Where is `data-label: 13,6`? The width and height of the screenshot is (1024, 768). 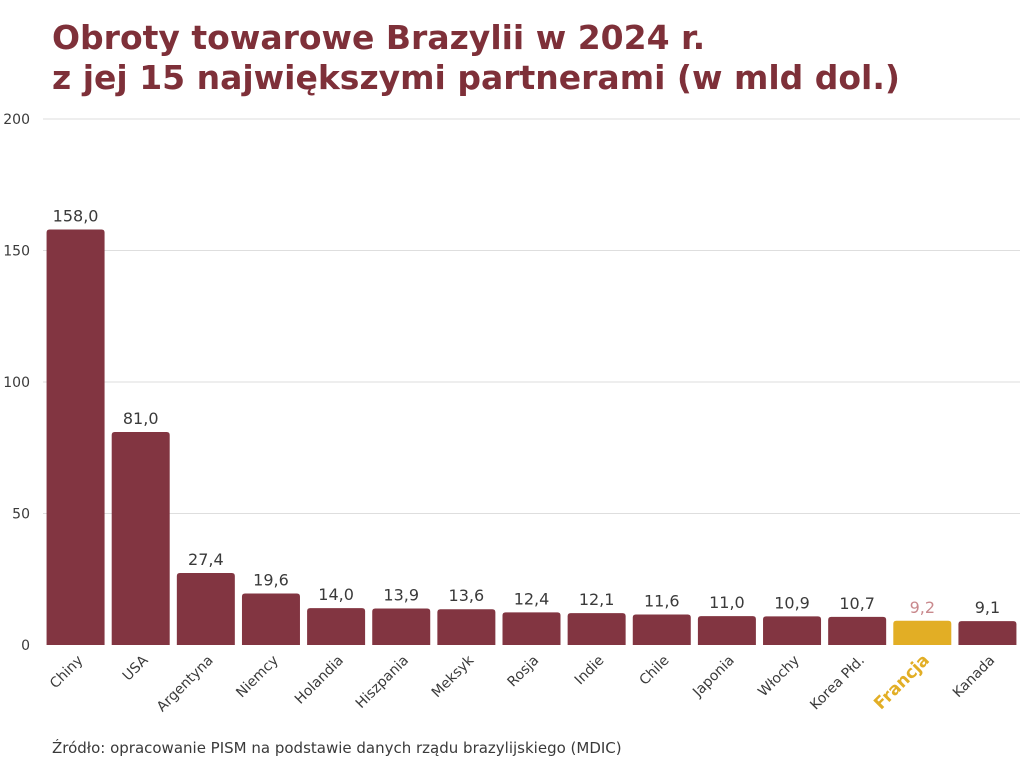 data-label: 13,6 is located at coordinates (467, 595).